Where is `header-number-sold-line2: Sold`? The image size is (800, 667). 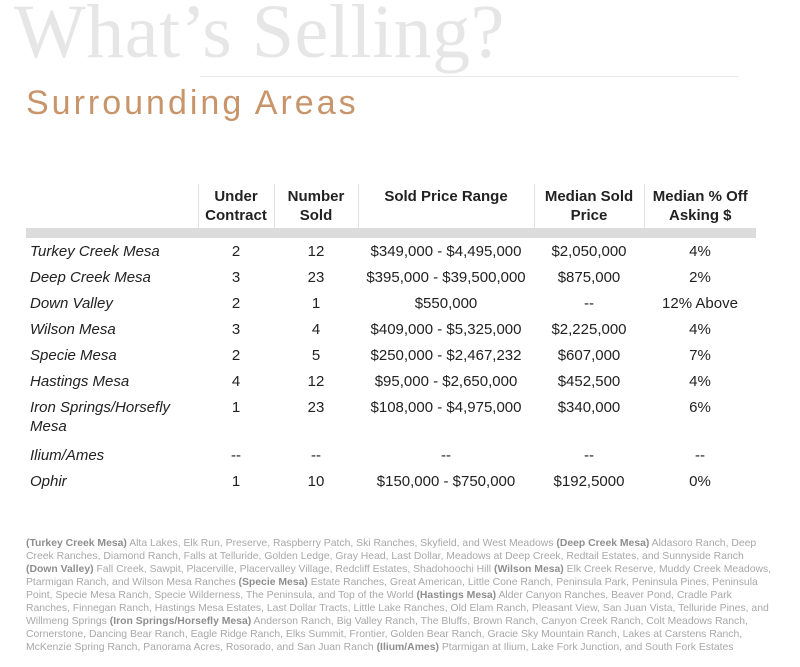
header-number-sold-line2: Sold is located at coordinates (316, 215).